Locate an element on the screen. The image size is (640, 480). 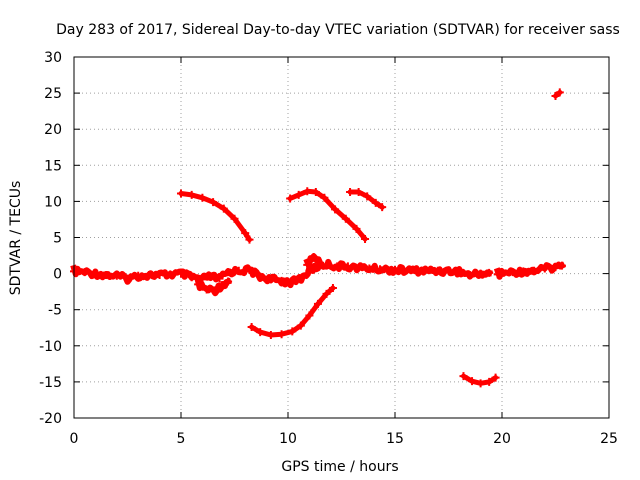
y-tick-label: -15 is located at coordinates (50, 383).